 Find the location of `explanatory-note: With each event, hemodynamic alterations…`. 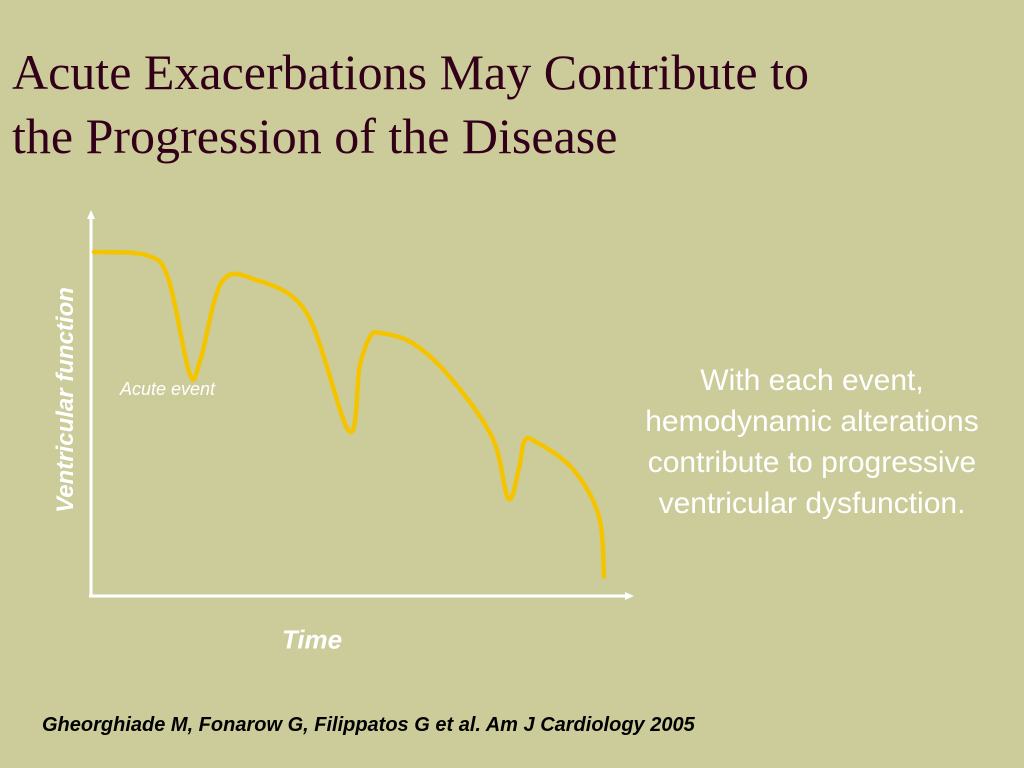

explanatory-note: With each event, hemodynamic alterations… is located at coordinates (812, 442).